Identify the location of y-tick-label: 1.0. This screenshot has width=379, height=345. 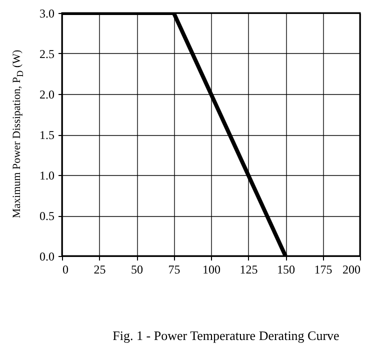
(47, 175).